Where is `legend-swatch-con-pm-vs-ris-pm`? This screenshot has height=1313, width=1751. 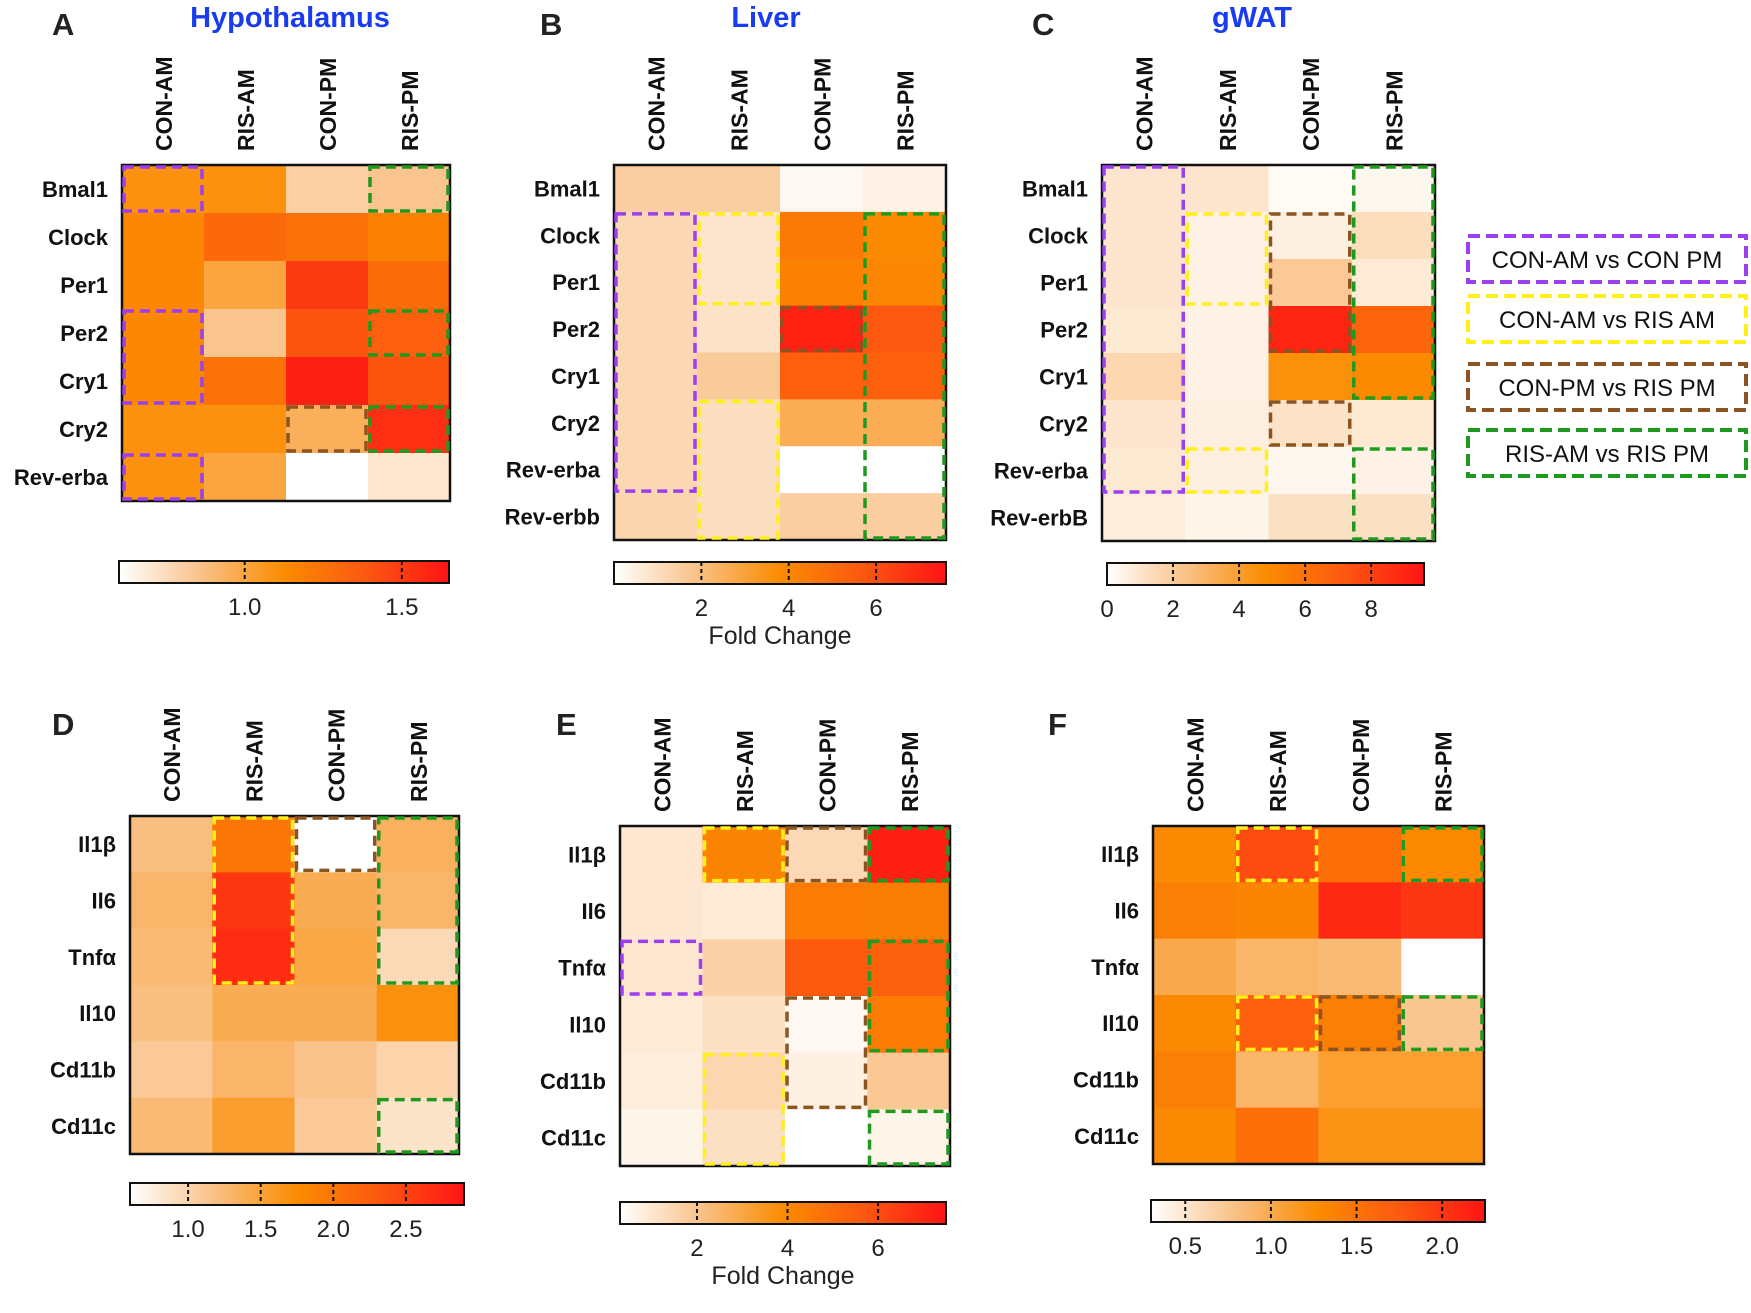 legend-swatch-con-pm-vs-ris-pm is located at coordinates (1607, 387).